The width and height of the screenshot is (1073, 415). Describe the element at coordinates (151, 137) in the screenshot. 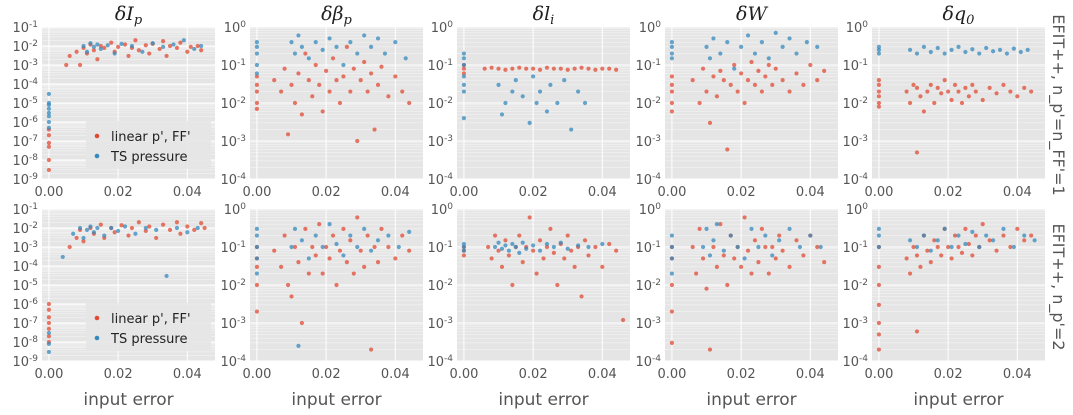

I see `legend-label: linear p', FF'` at that location.